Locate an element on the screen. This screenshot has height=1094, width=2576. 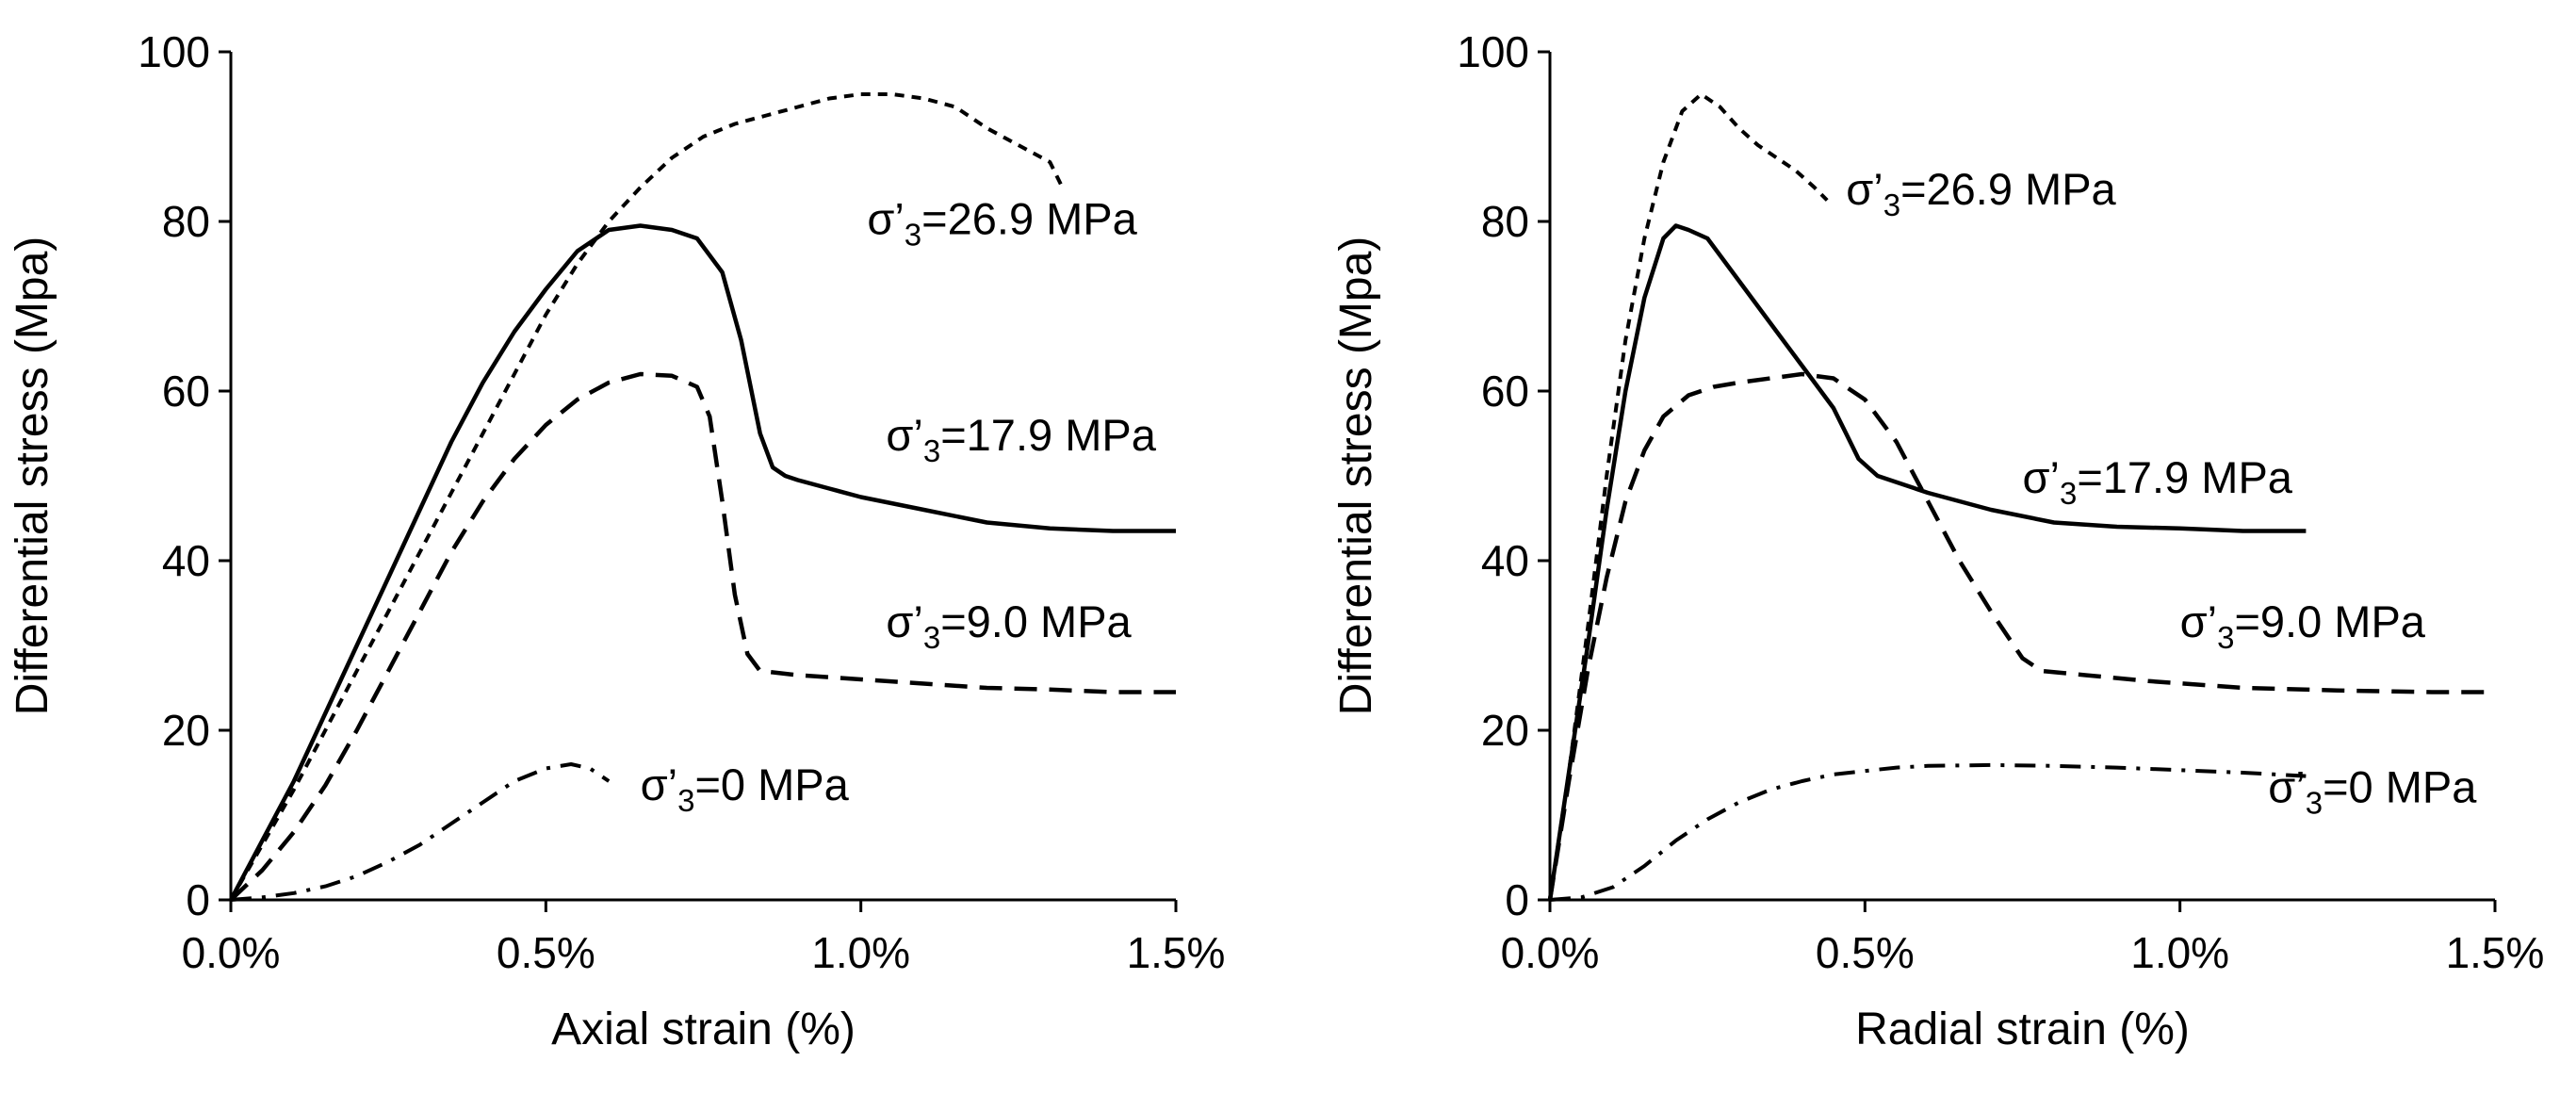
series-annotation-radial-3: σ’3=9.0 MPa is located at coordinates (2303, 625).